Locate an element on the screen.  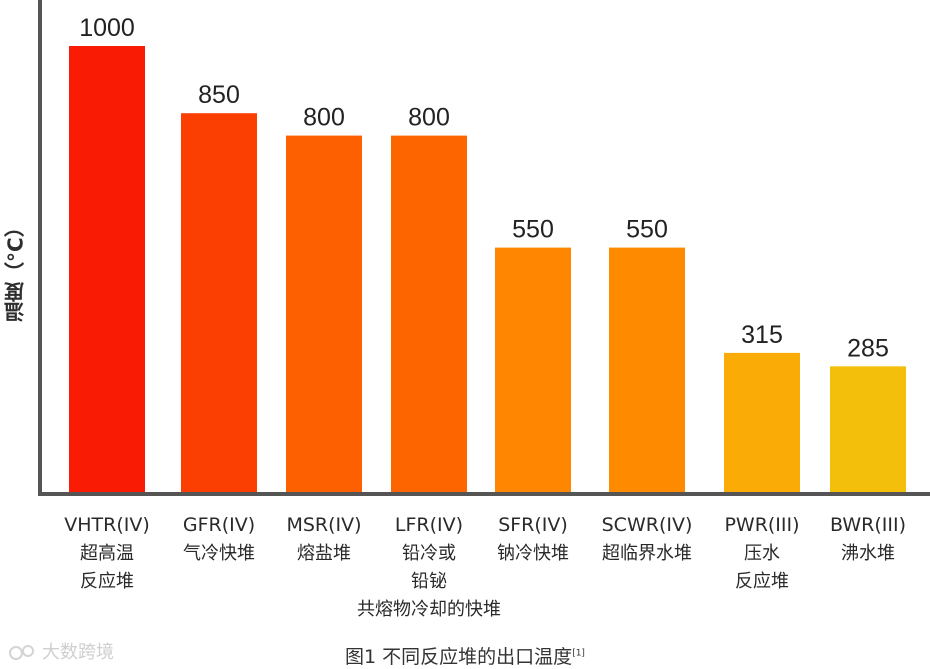
caption-reference: [1] is located at coordinates (578, 653).